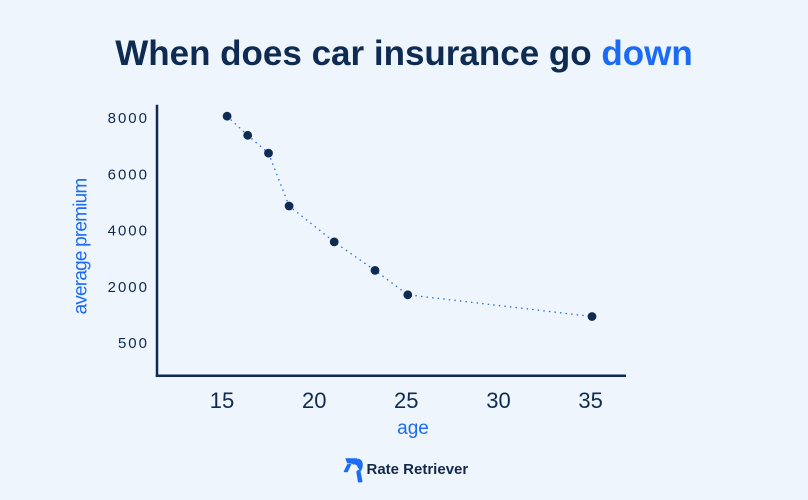 This screenshot has height=500, width=808. What do you see at coordinates (133, 343) in the screenshot?
I see `svg-text: 500` at bounding box center [133, 343].